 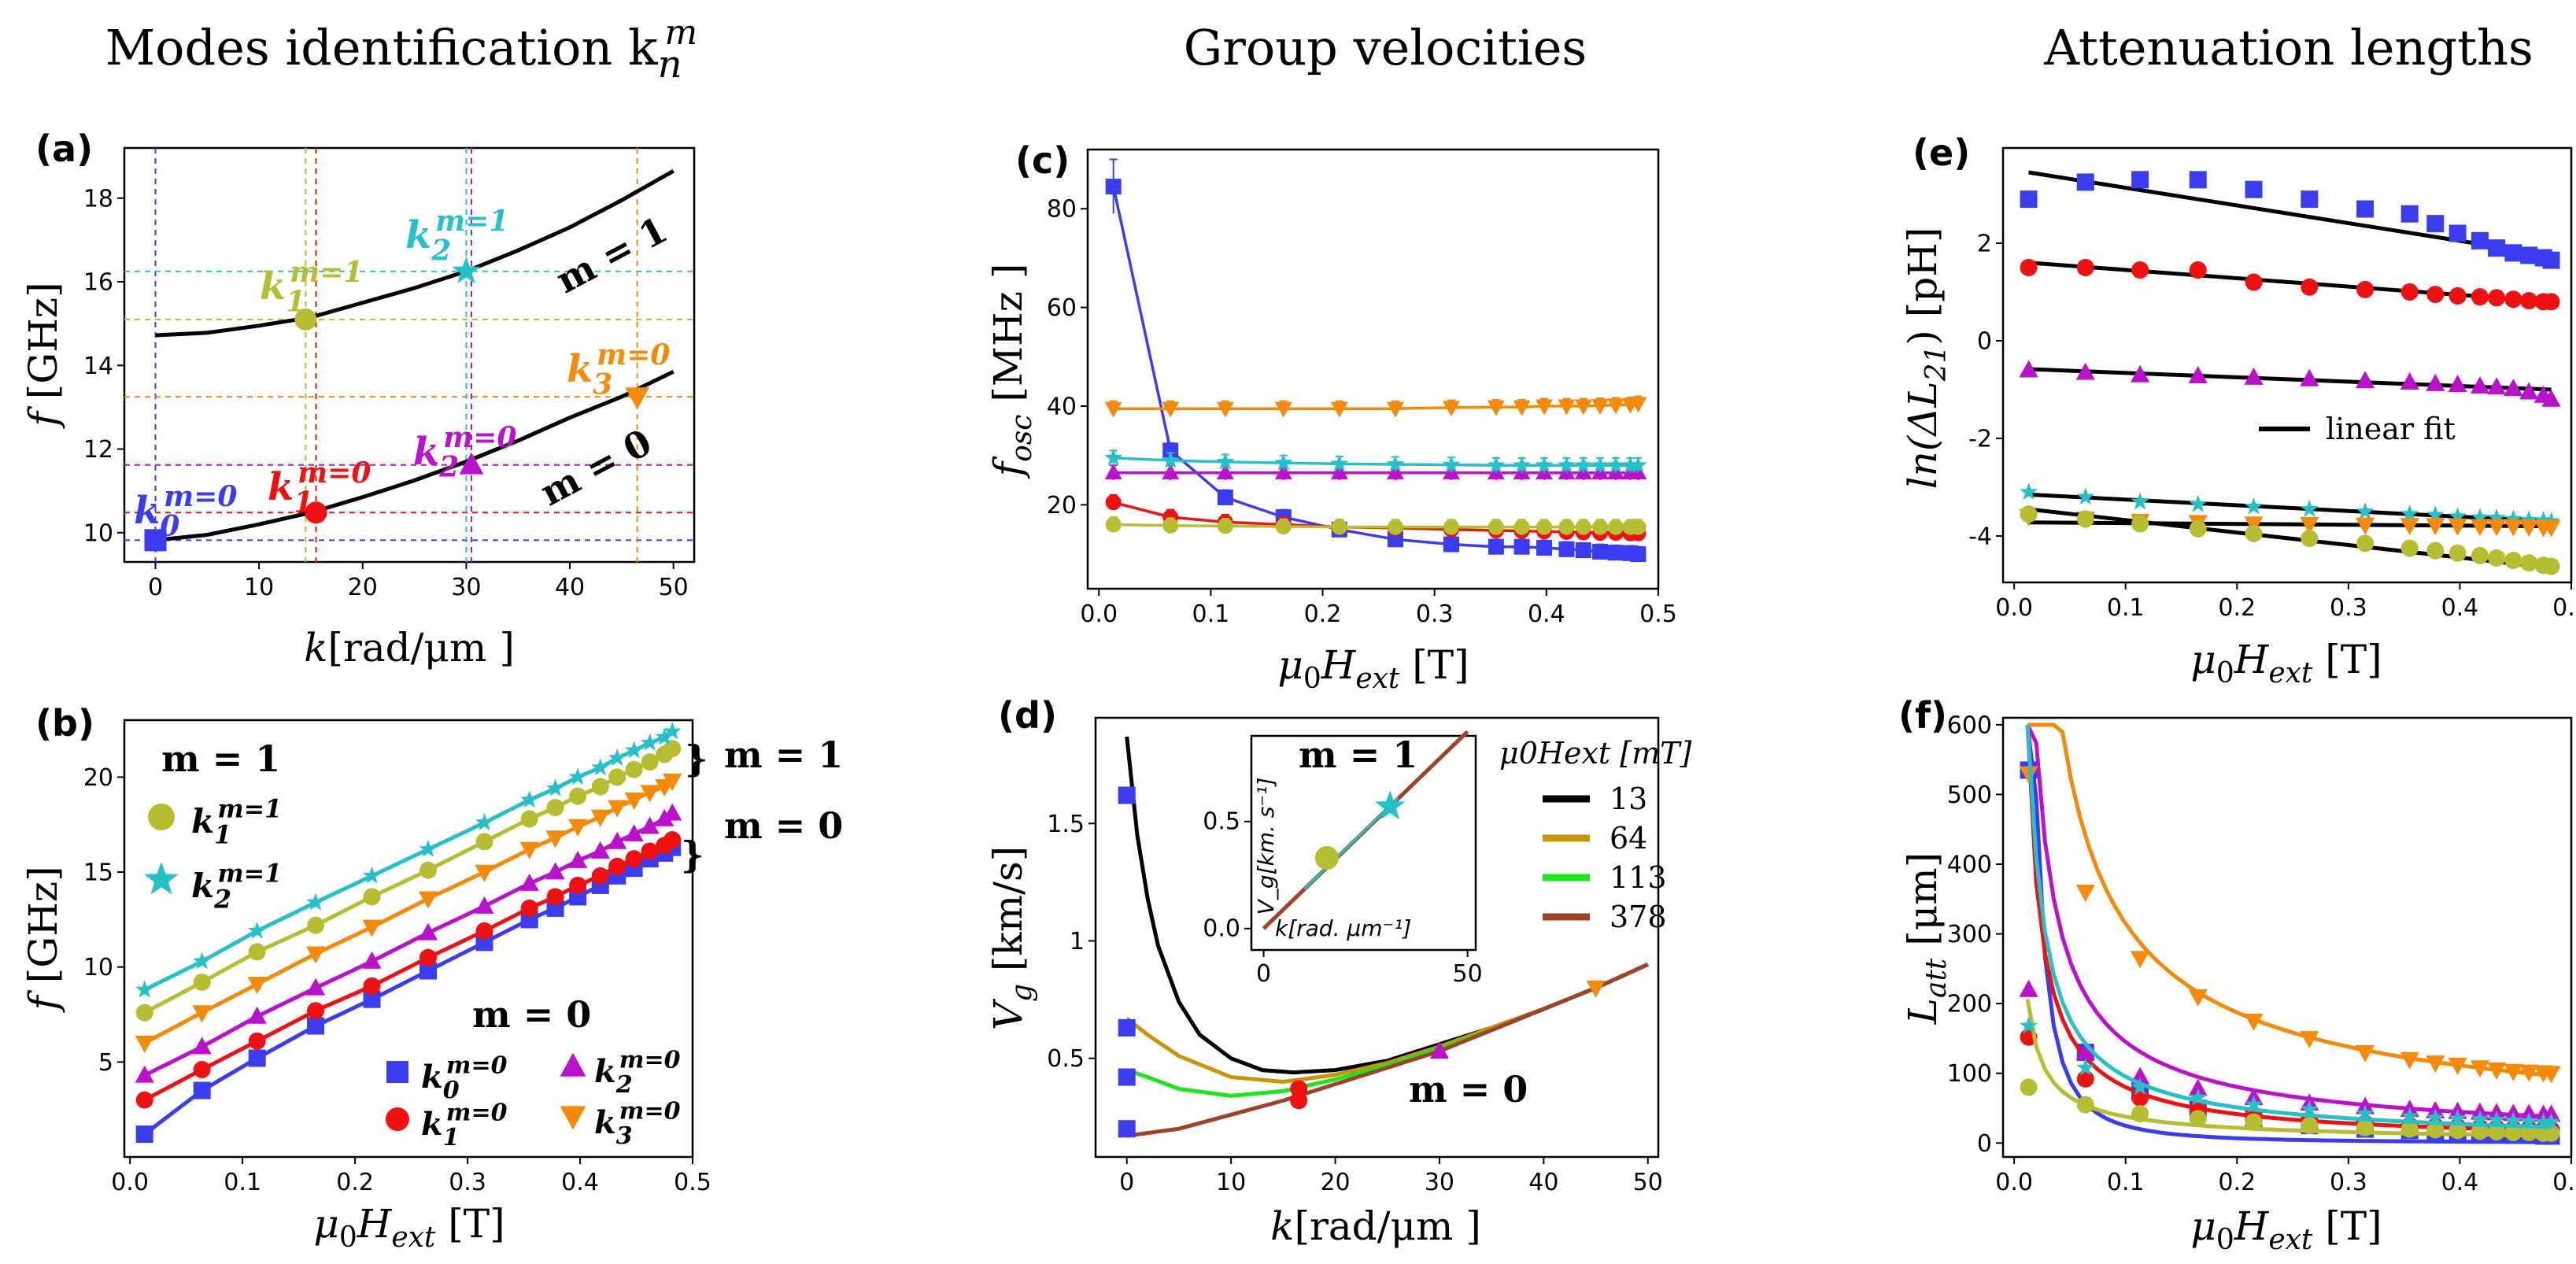 What do you see at coordinates (1628, 839) in the screenshot?
I see `legend-label-64: 64` at bounding box center [1628, 839].